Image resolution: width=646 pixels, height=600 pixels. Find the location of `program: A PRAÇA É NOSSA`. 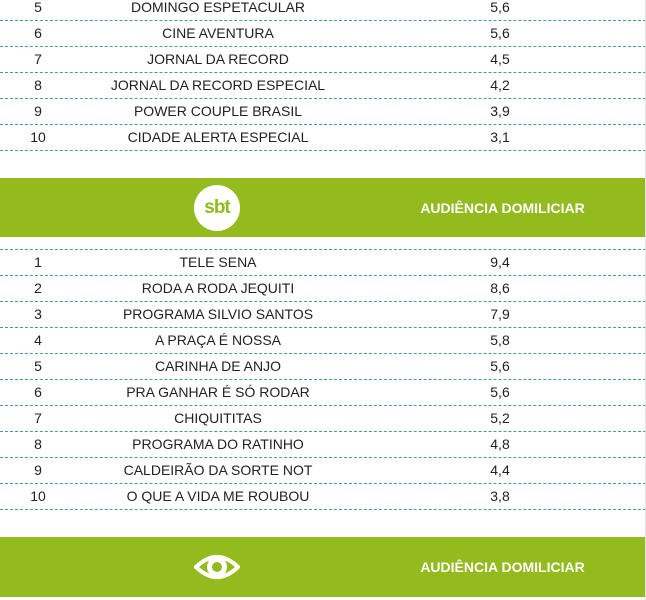

program: A PRAÇA É NOSSA is located at coordinates (218, 340).